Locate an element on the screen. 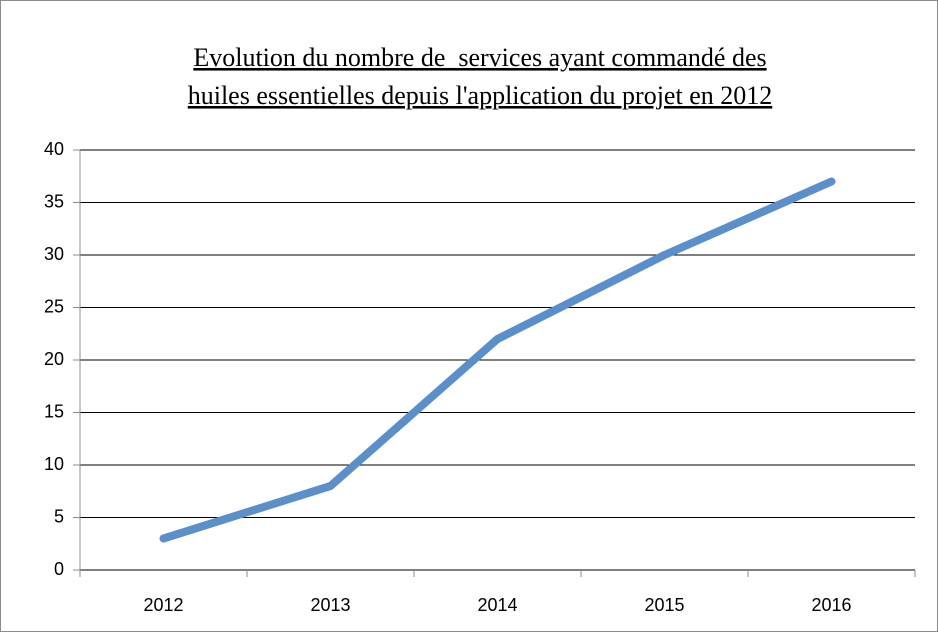 The height and width of the screenshot is (632, 938). x-tick-label: 2014 is located at coordinates (497, 605).